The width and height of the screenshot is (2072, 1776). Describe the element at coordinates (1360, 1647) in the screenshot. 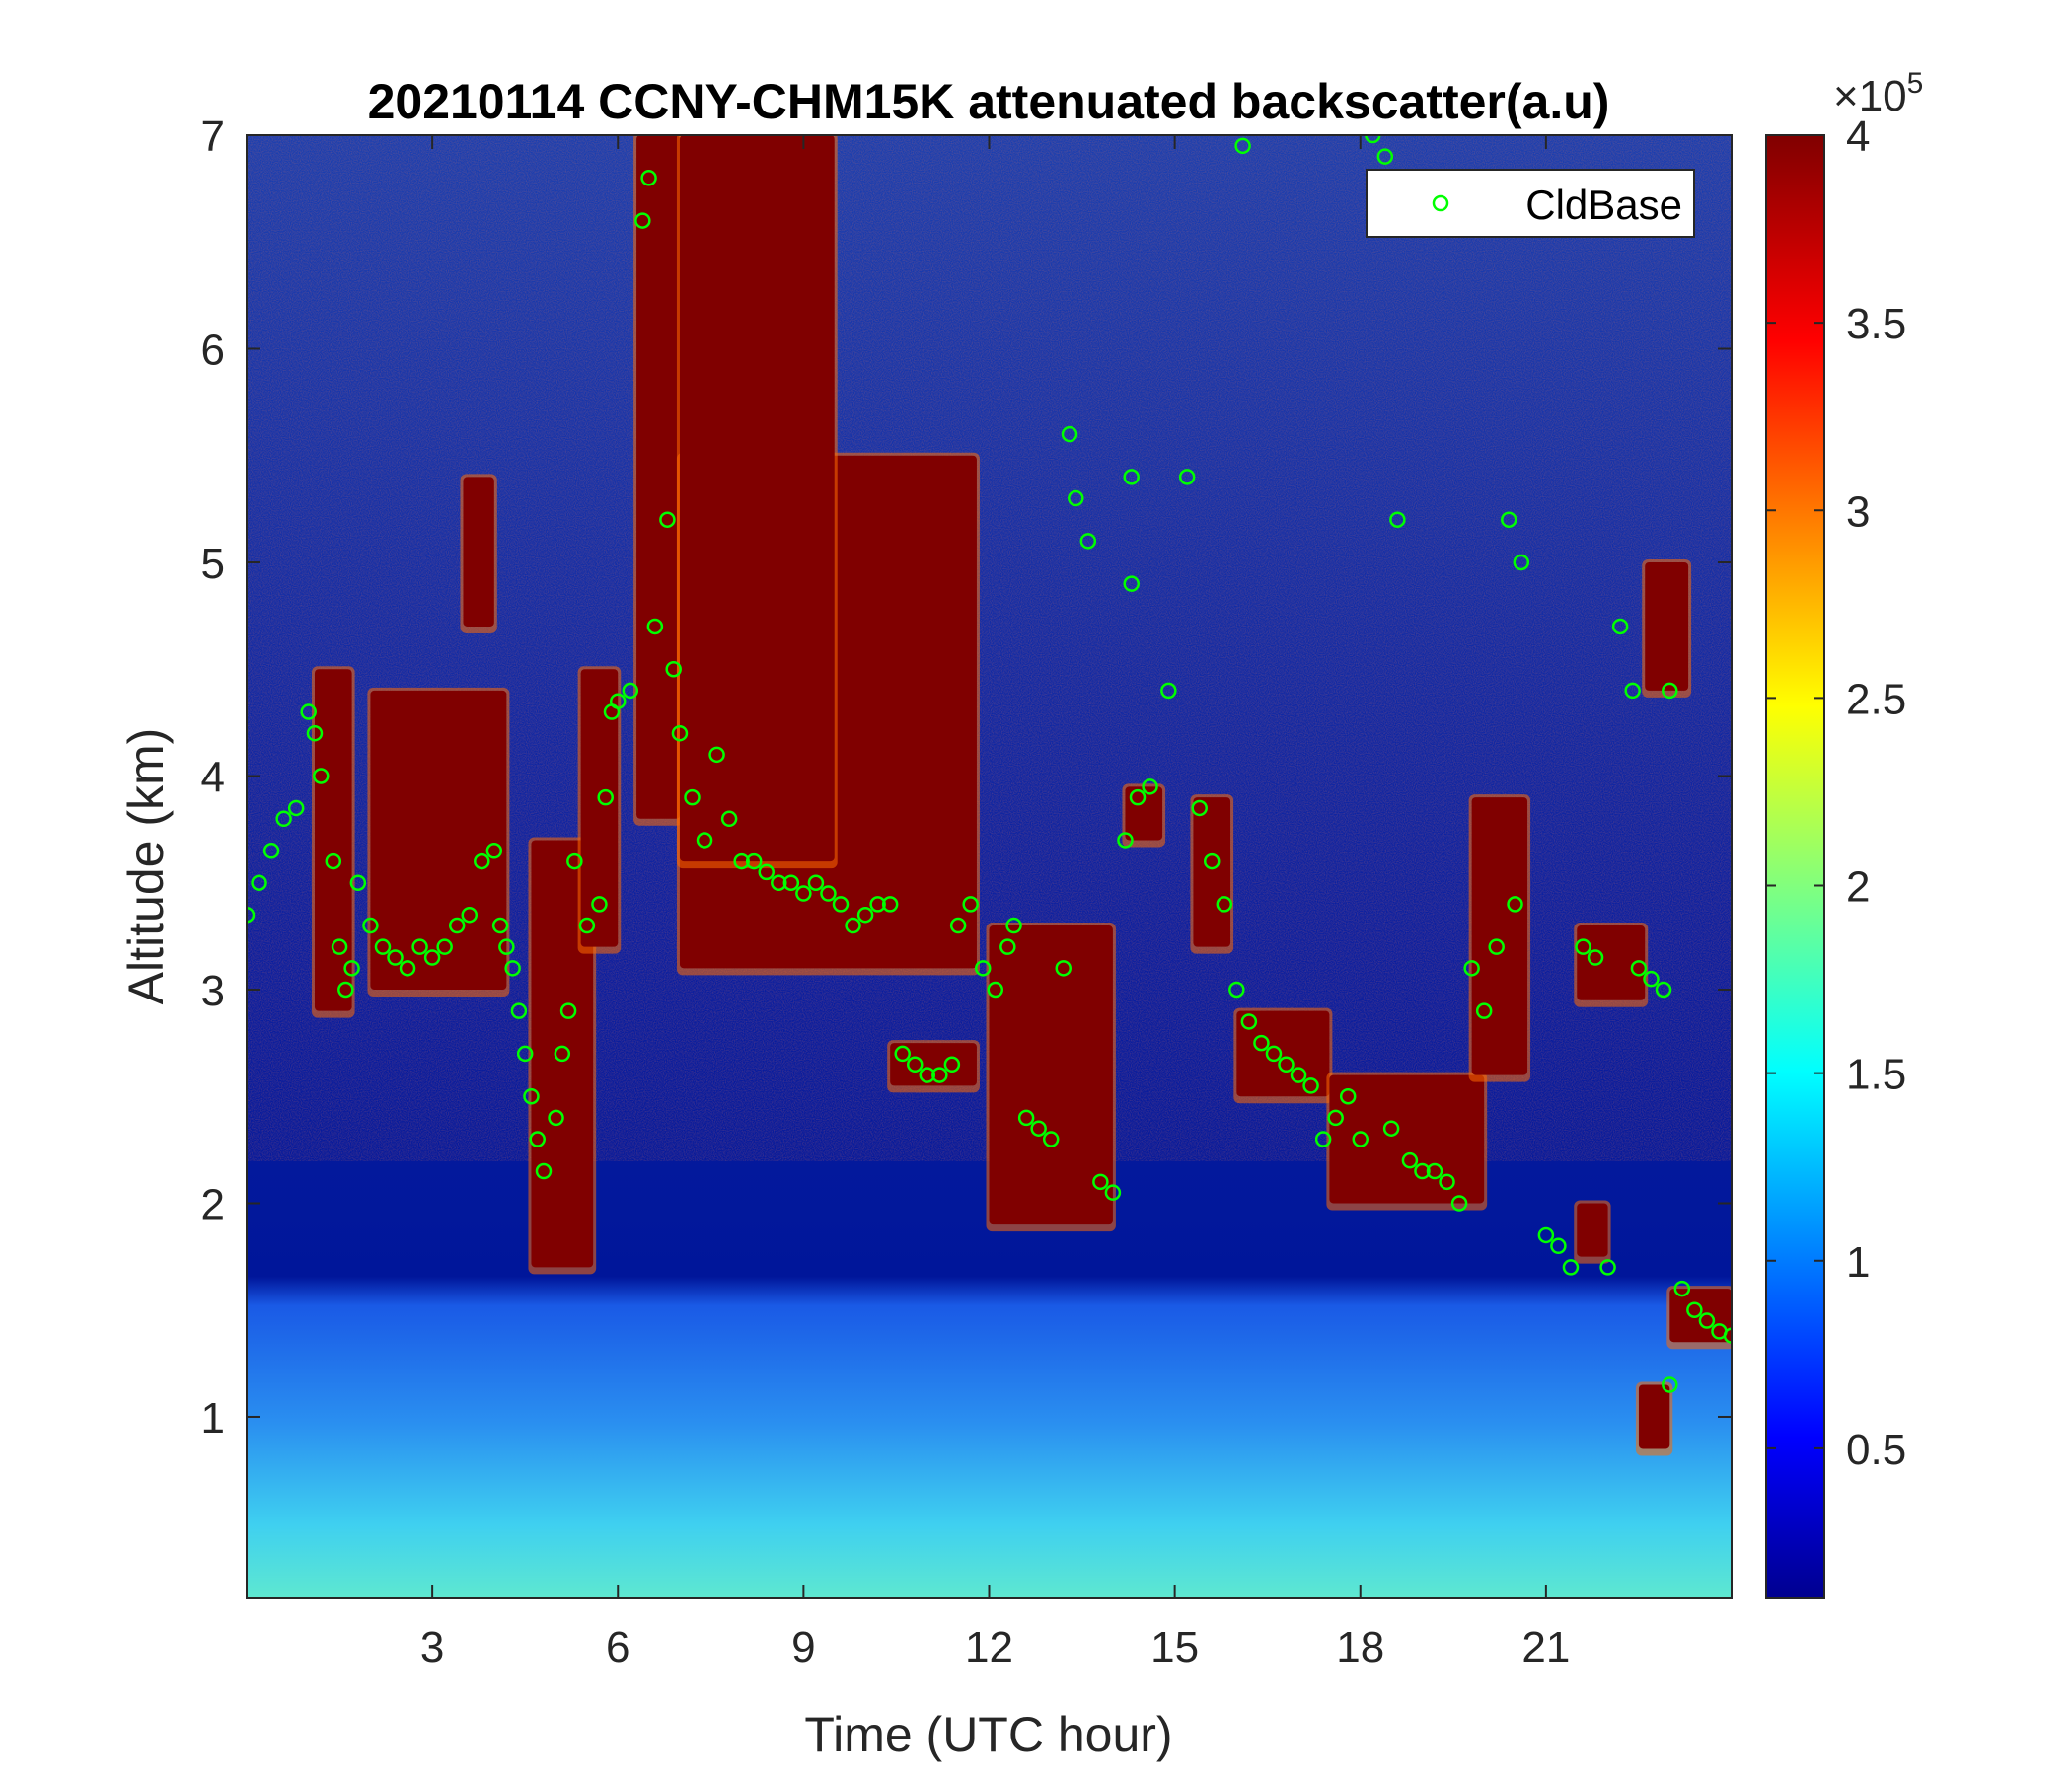

I see `x-tick-label: 18` at that location.